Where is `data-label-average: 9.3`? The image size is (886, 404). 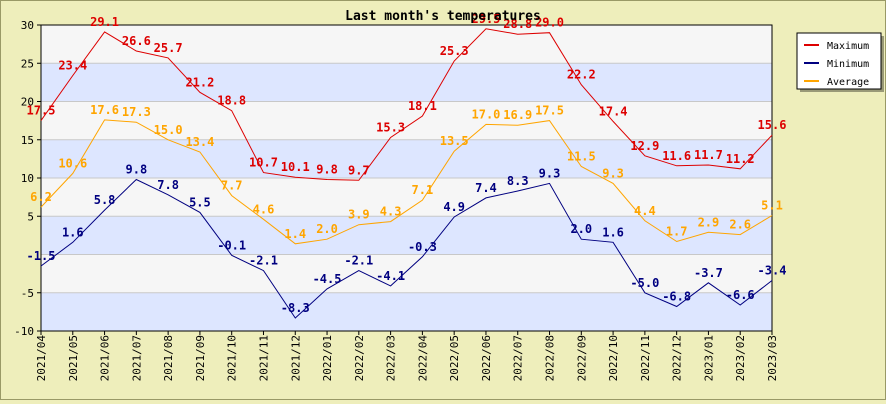
data-label-average: 9.3 is located at coordinates (613, 173).